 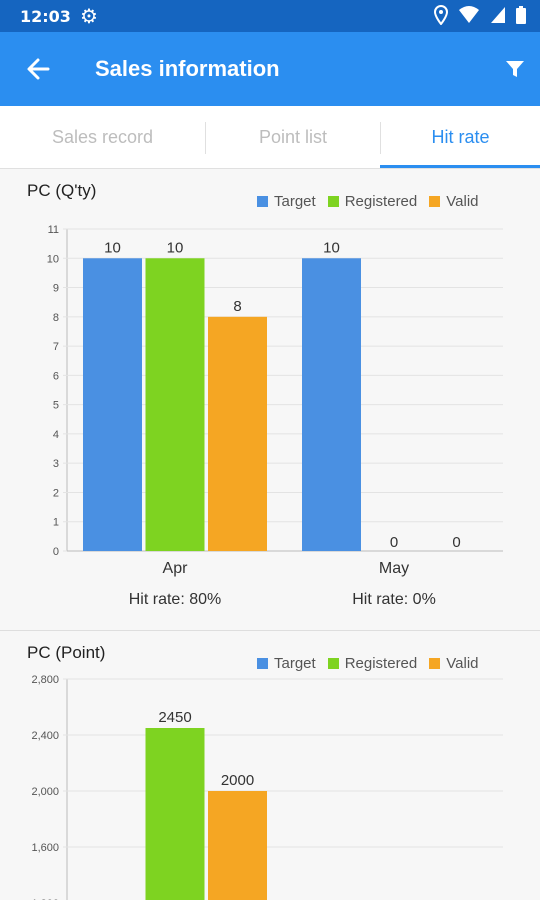 I want to click on wifi-icon, so click(x=469, y=14).